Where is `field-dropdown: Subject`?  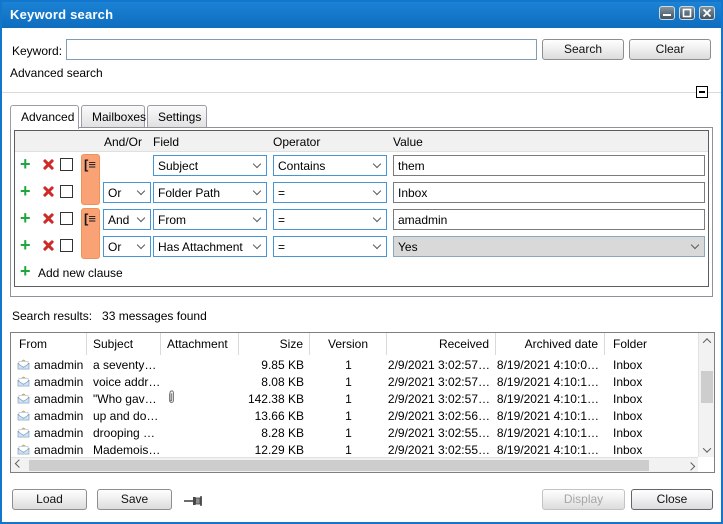
field-dropdown: Subject is located at coordinates (210, 165).